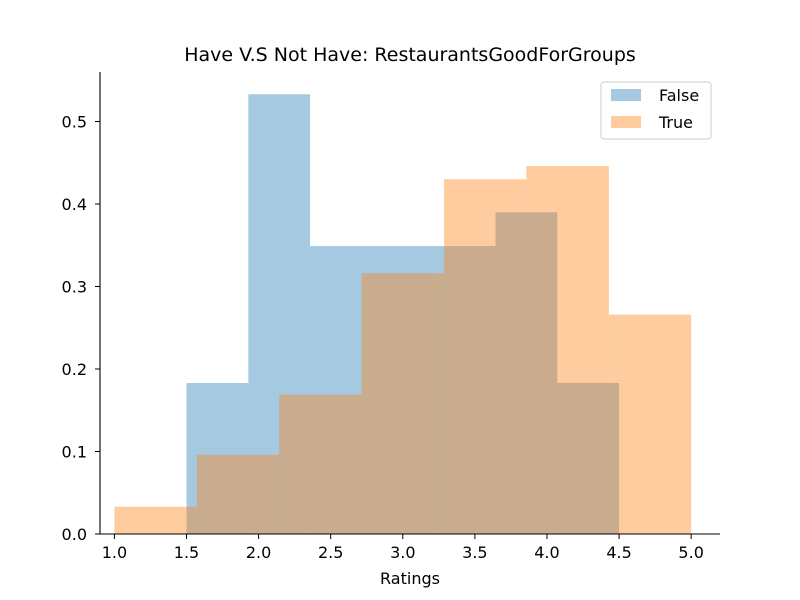  Describe the element at coordinates (618, 552) in the screenshot. I see `x-tick-label: 4.5` at that location.